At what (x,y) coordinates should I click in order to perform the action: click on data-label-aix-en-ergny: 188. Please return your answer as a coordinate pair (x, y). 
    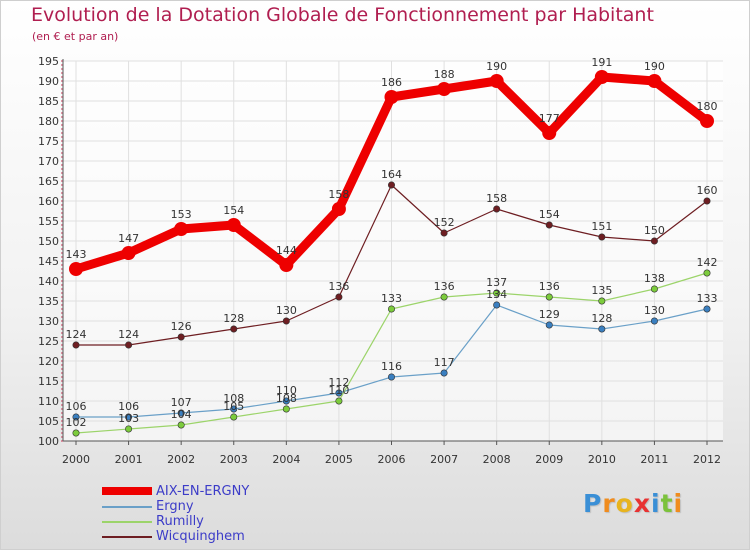
    Looking at the image, I should click on (444, 74).